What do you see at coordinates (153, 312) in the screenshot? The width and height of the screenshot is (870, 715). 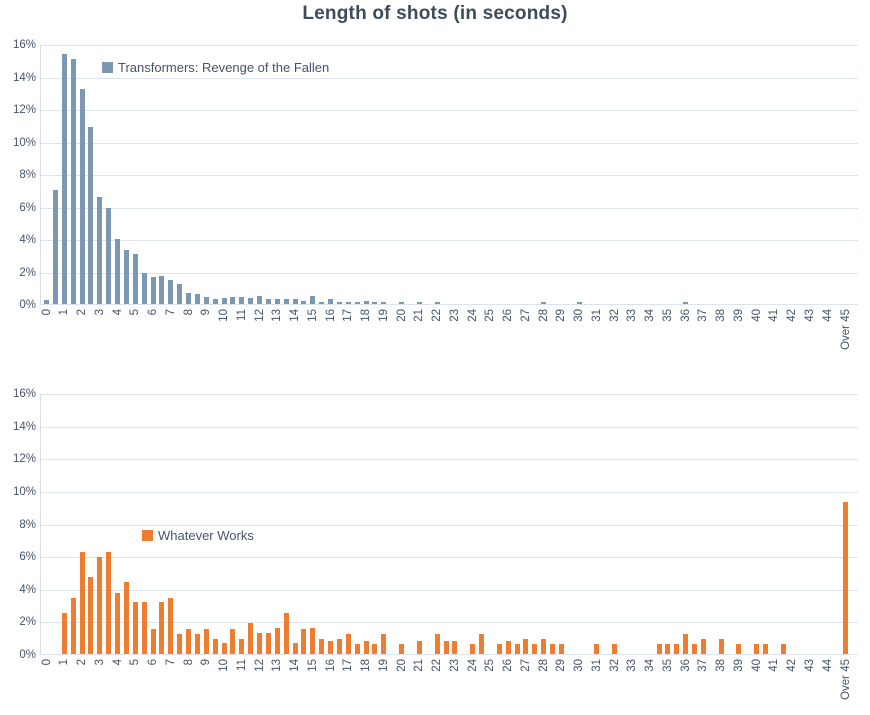 I see `x-tick-label: 6` at bounding box center [153, 312].